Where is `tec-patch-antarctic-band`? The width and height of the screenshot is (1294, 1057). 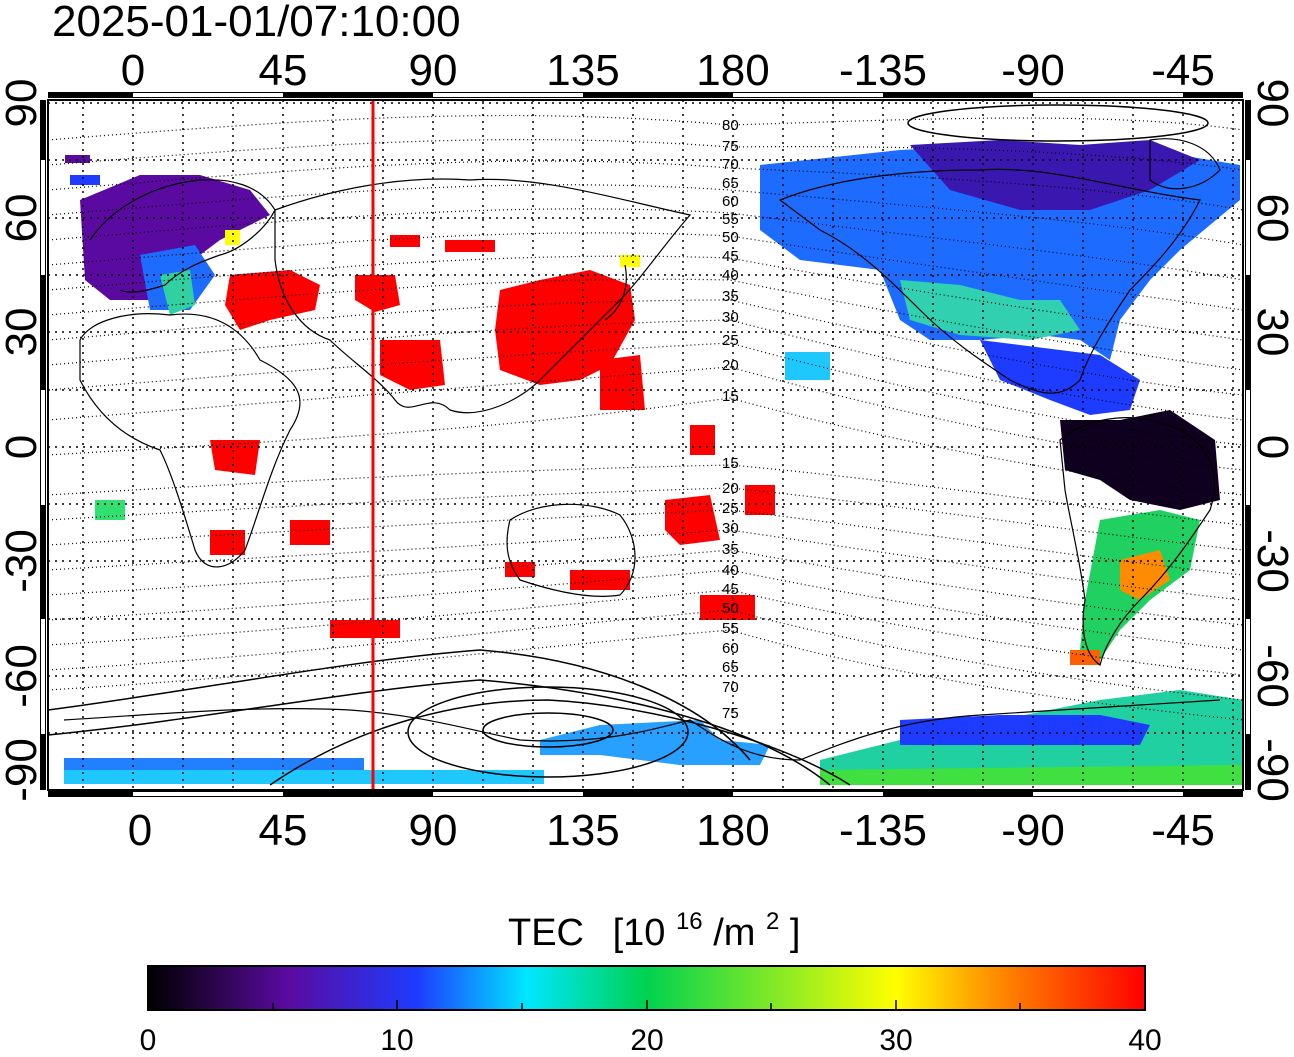
tec-patch-antarctic-band is located at coordinates (1025, 730).